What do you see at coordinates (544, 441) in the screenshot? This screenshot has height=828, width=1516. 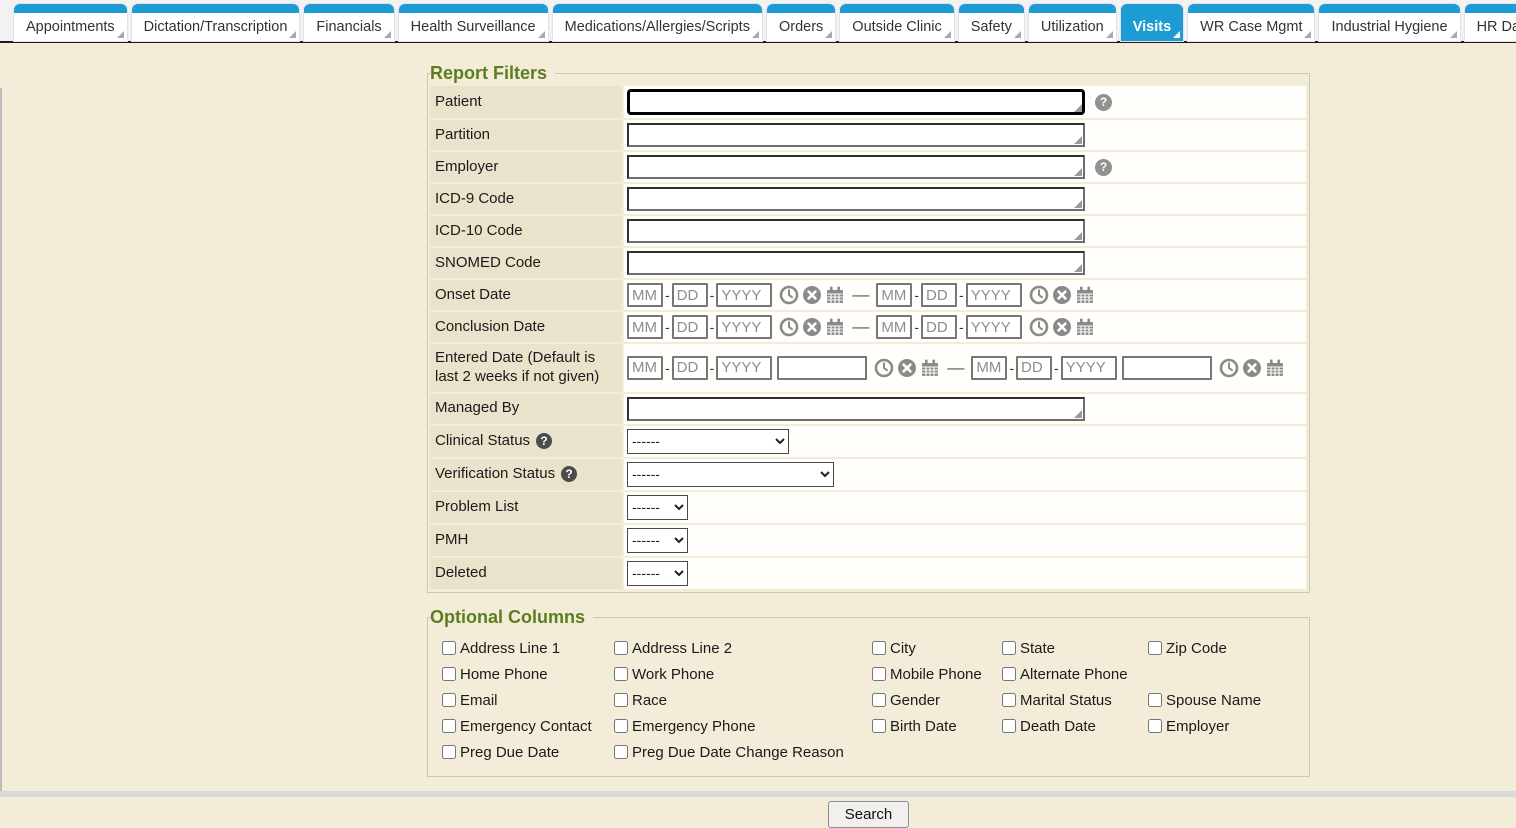 I see `clinical-status-help-icon: ?` at bounding box center [544, 441].